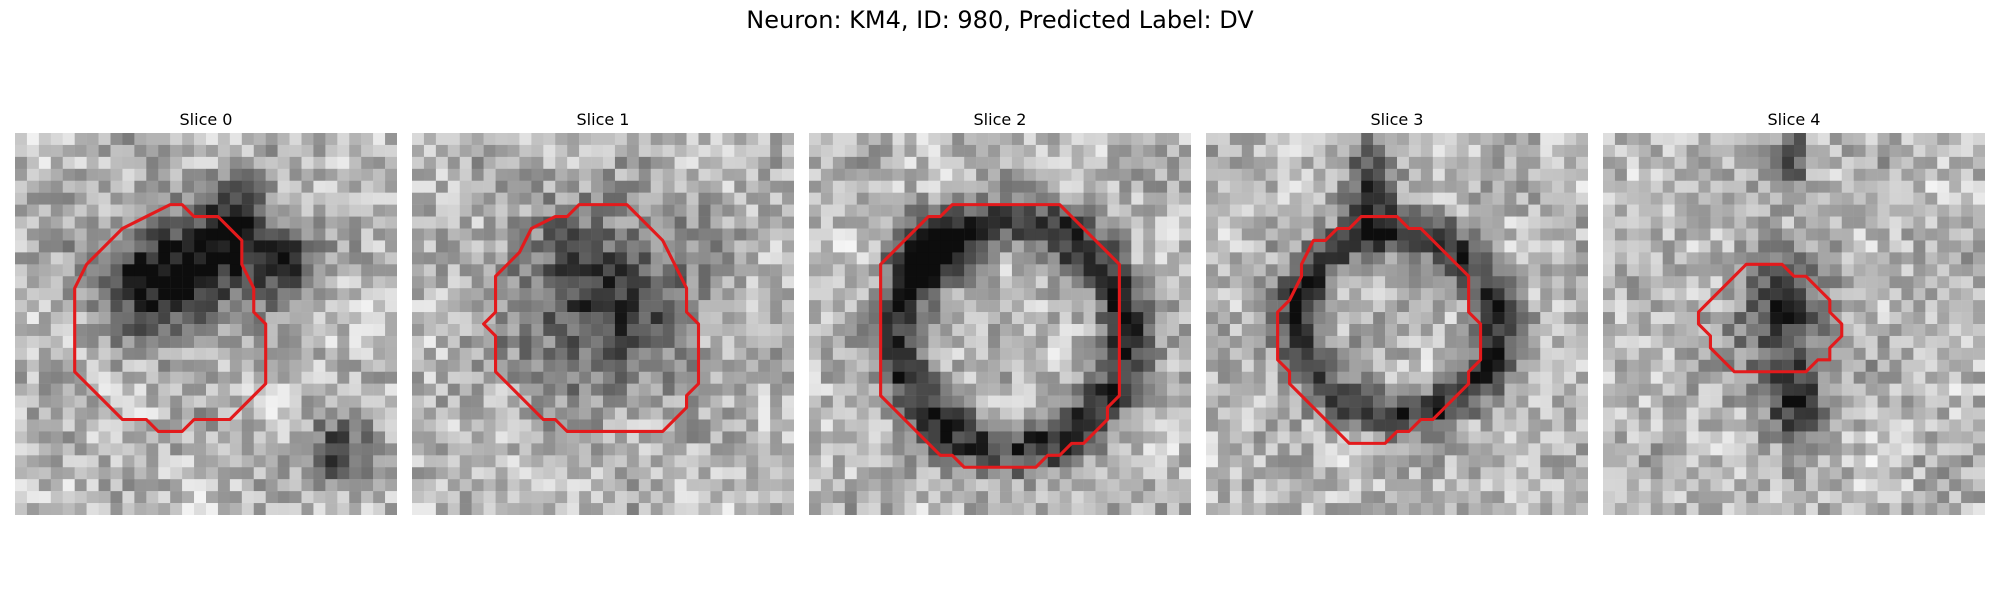 This screenshot has width=2000, height=600. Describe the element at coordinates (1397, 119) in the screenshot. I see `slice-title-3: Slice 3` at that location.